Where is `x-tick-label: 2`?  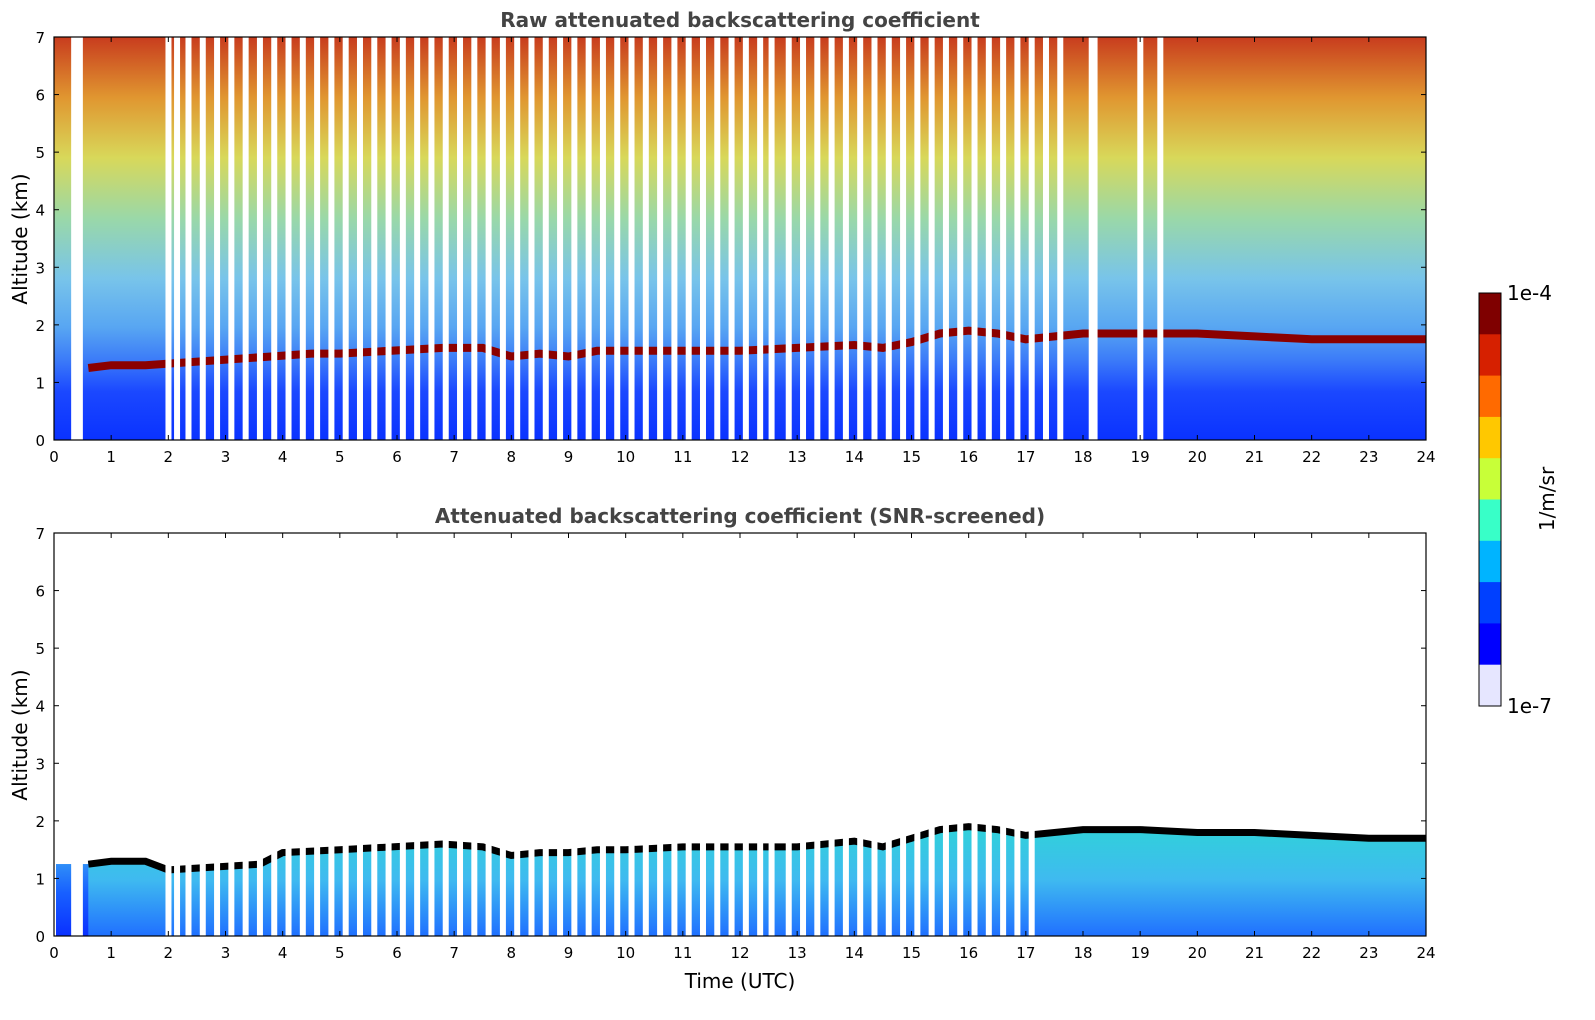 x-tick-label: 2 is located at coordinates (169, 457).